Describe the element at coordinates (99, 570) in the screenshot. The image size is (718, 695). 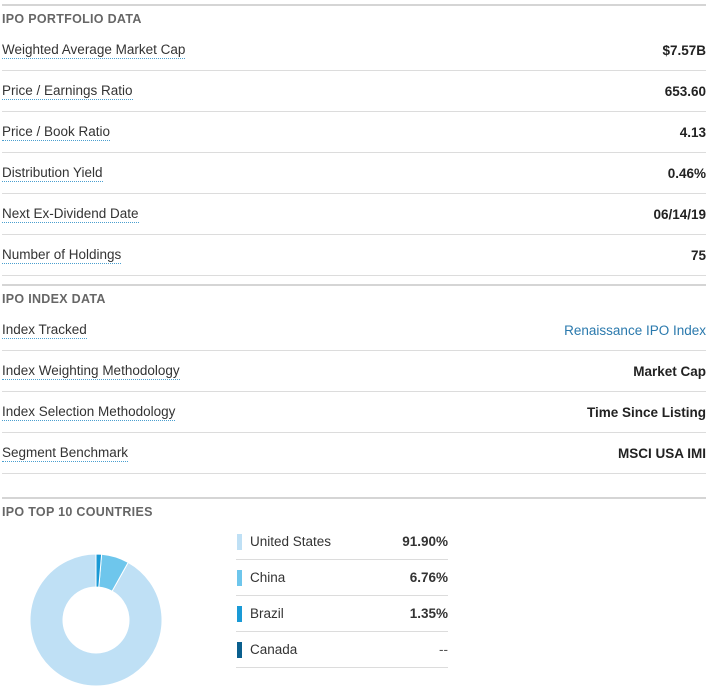
I see `donut-slice-brazil` at that location.